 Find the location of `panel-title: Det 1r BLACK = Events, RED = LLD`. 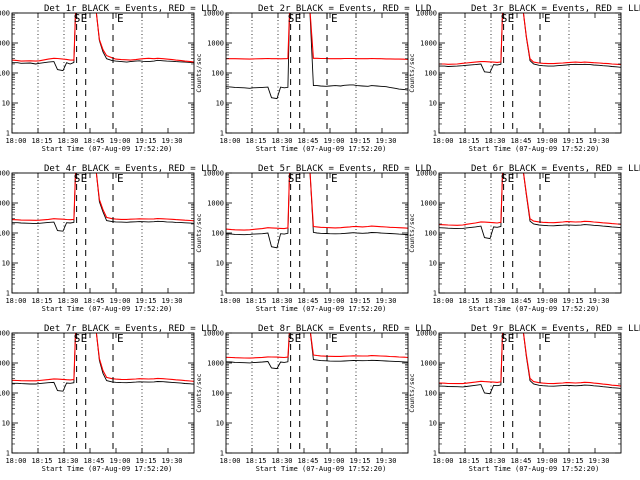

panel-title: Det 1r BLACK = Events, RED = LLD is located at coordinates (130, 9).